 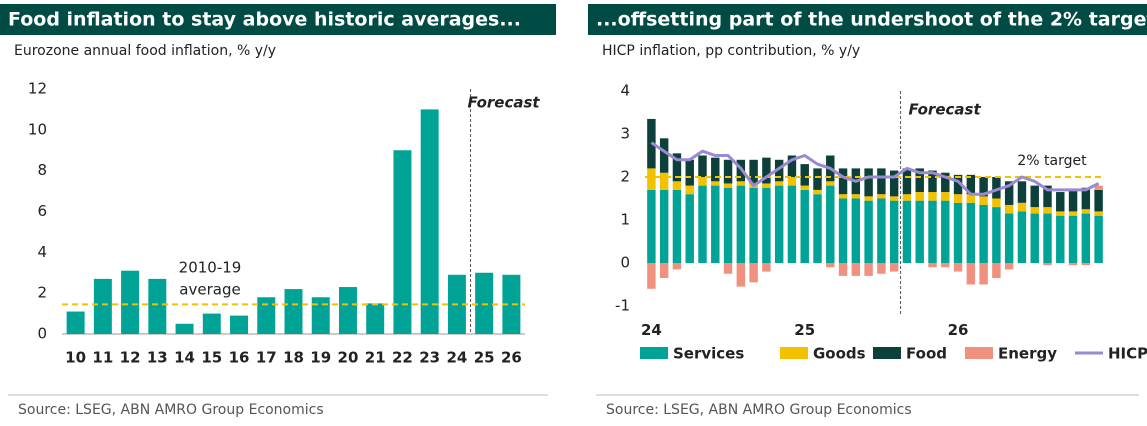 What do you see at coordinates (651, 330) in the screenshot?
I see `x-tick-label: 24` at bounding box center [651, 330].